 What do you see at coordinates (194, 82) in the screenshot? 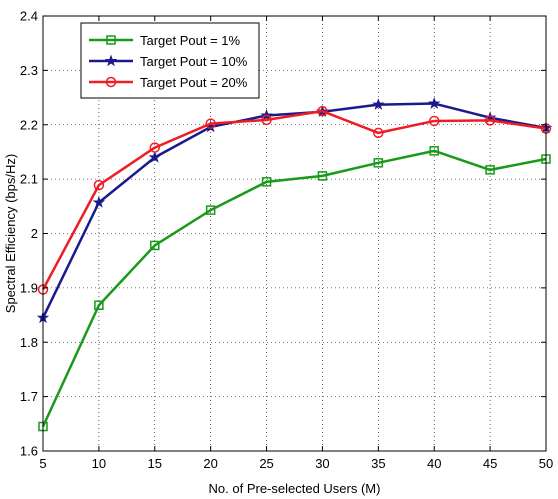
I see `legend-label: Target Pout = 20%` at bounding box center [194, 82].